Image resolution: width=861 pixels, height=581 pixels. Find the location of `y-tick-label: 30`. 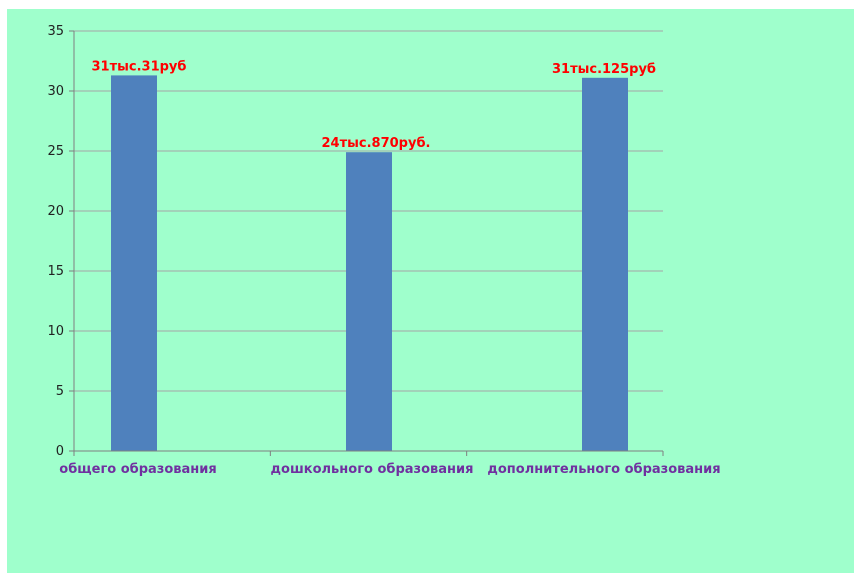

y-tick-label: 30 is located at coordinates (55, 91).